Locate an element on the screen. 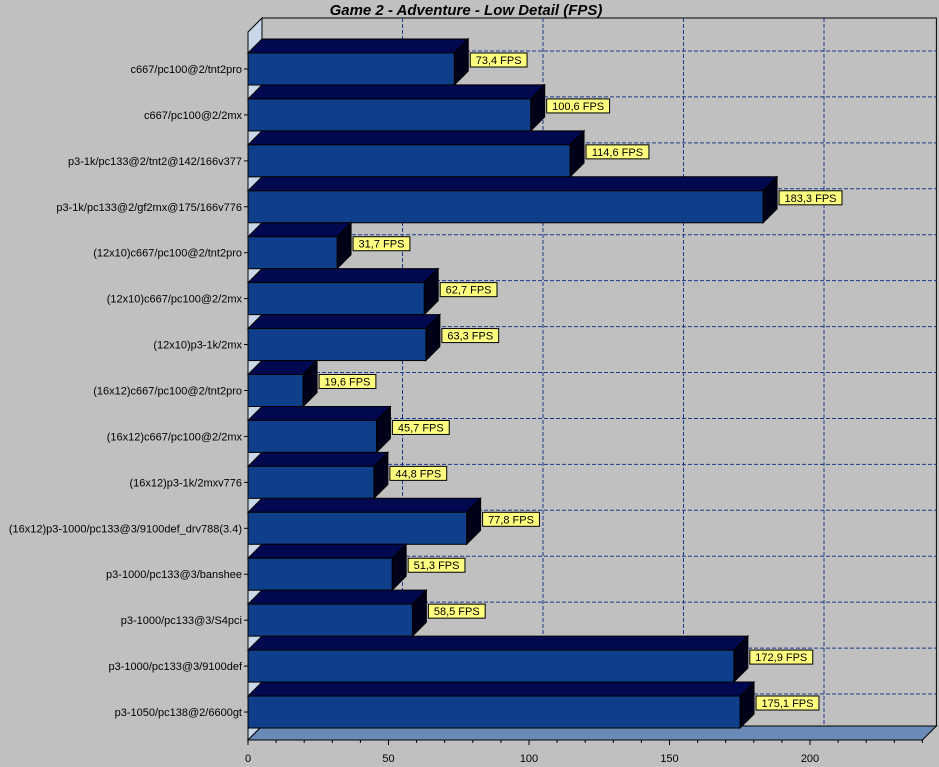 The height and width of the screenshot is (767, 939). category-label: p3-1000/pc133@3/9100def is located at coordinates (176, 667).